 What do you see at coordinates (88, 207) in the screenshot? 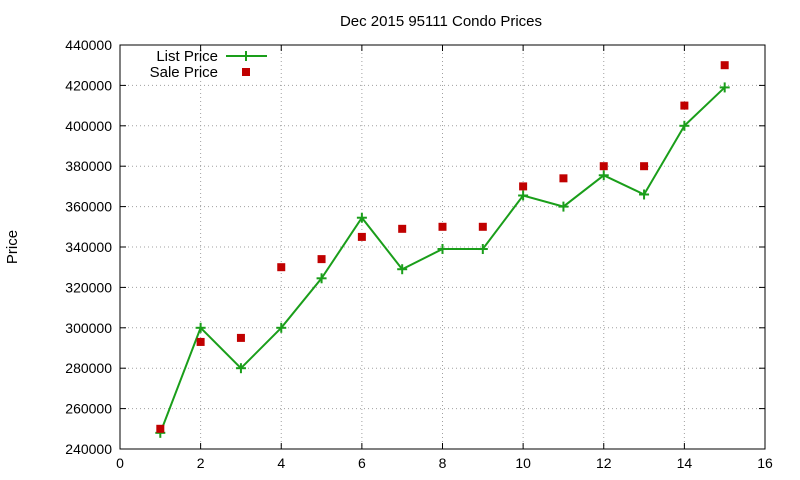
I see `y-tick-label: 360000` at bounding box center [88, 207].